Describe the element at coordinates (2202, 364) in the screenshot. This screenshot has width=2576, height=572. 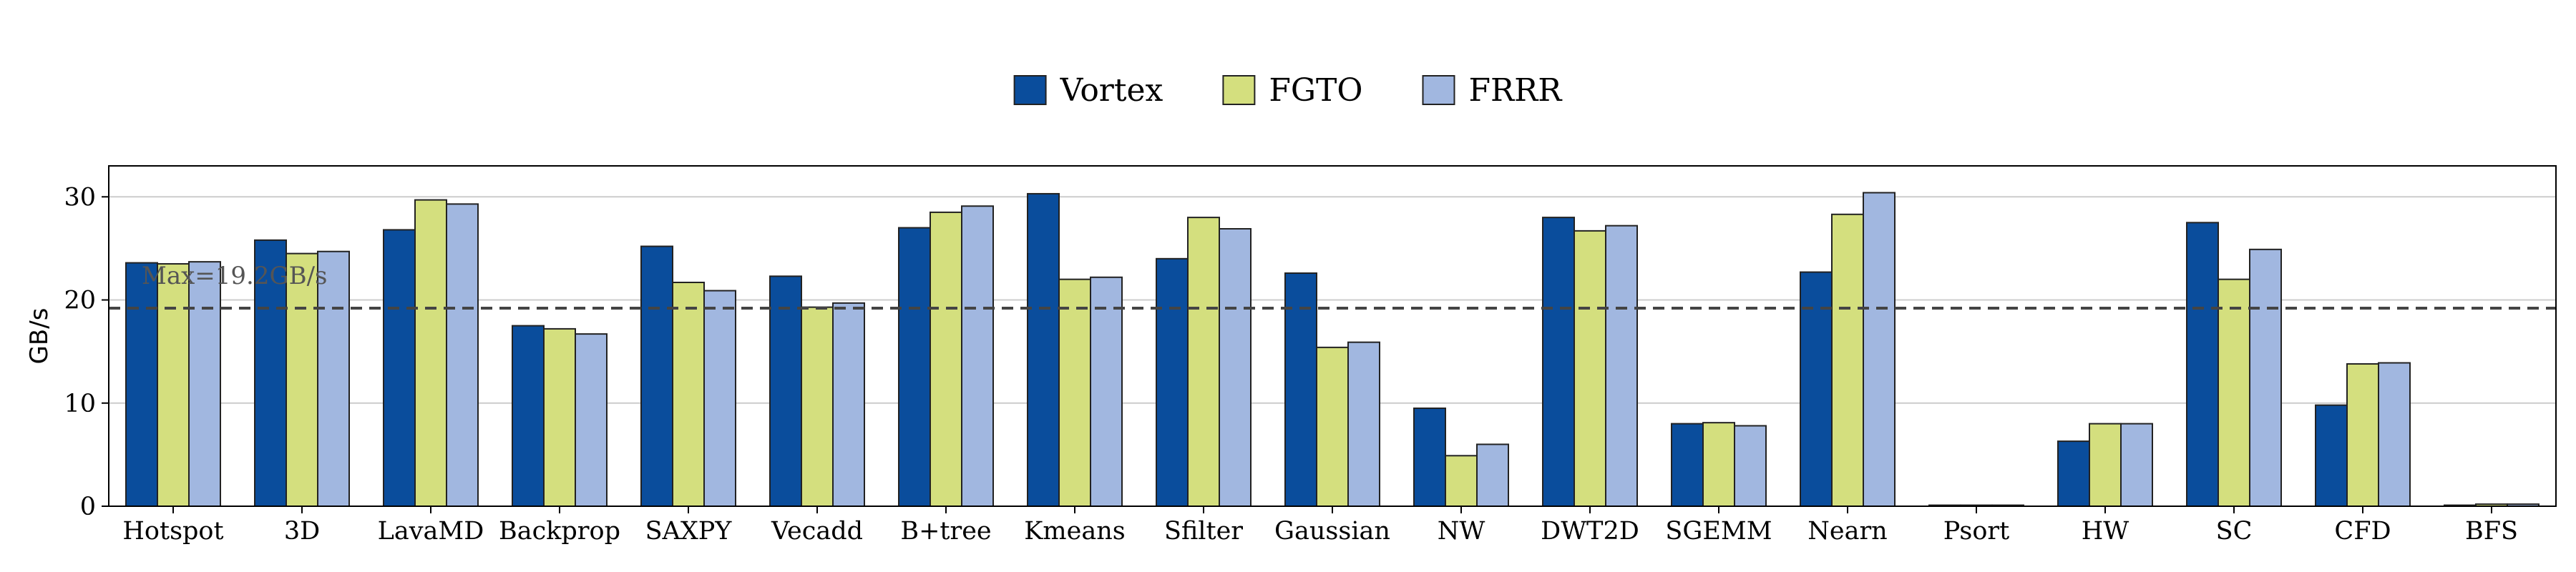
I see `bar-vortex-sc` at that location.